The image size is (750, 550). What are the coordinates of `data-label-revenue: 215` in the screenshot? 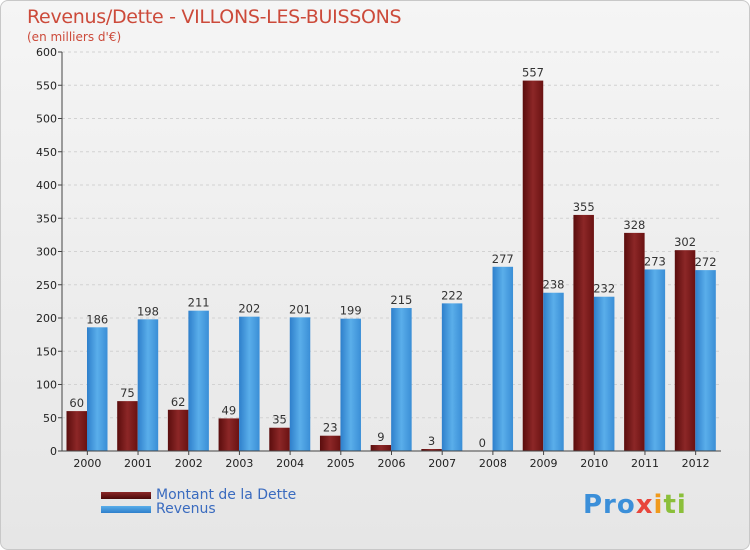 It's located at (401, 300).